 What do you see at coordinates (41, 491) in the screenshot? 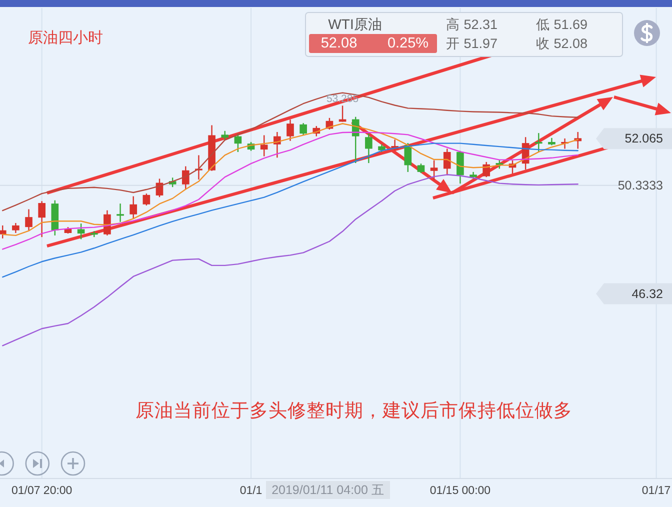
I see `x-tick-label: 01/07 20:00` at bounding box center [41, 491].